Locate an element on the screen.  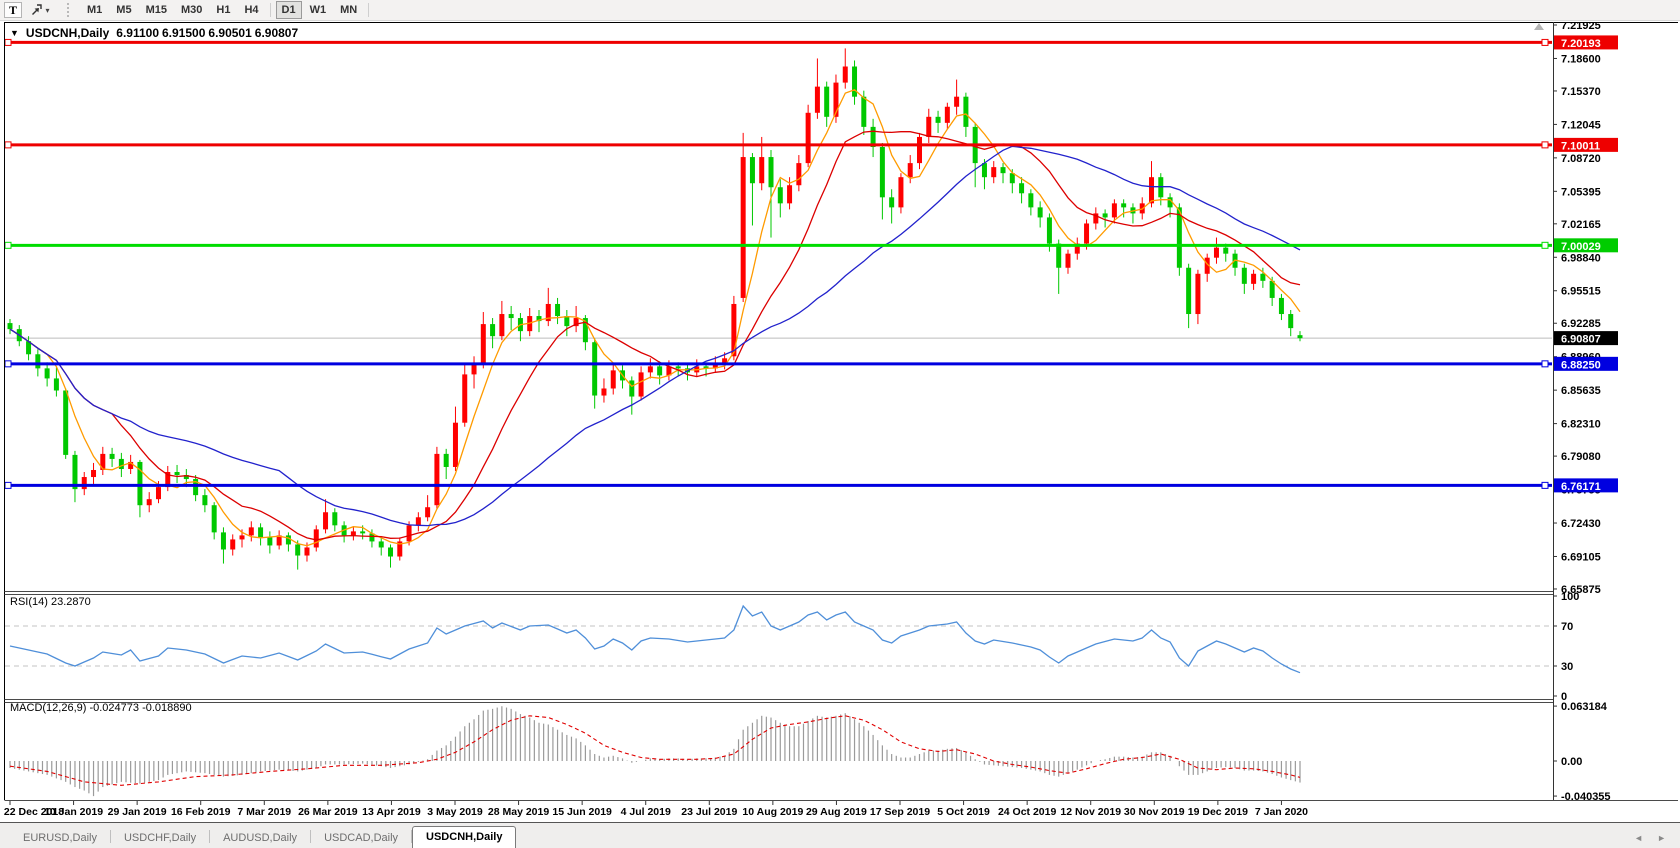
date-axis-label: 7 Mar 2019 is located at coordinates (264, 812).